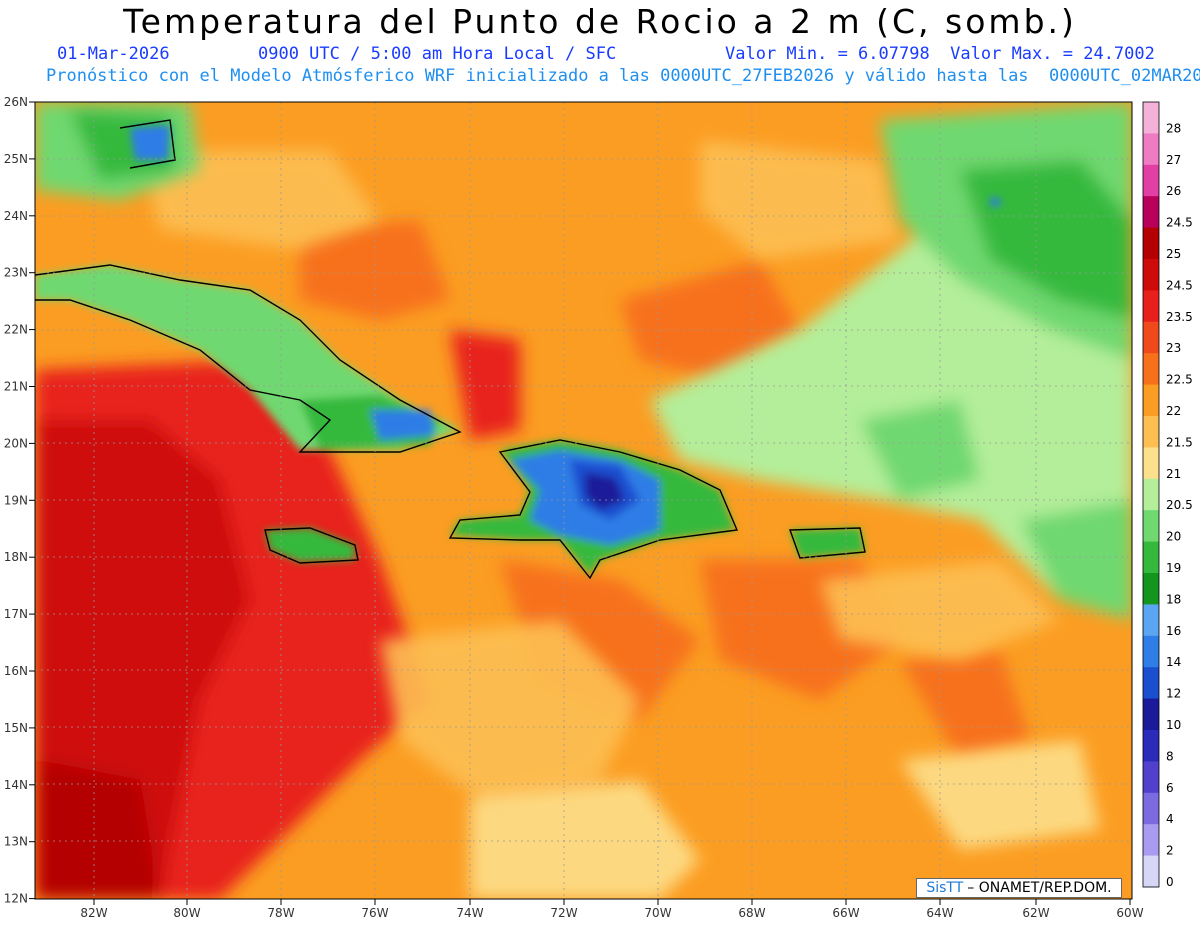 The height and width of the screenshot is (927, 1200). I want to click on colorbar-label: 21.5, so click(1179, 442).